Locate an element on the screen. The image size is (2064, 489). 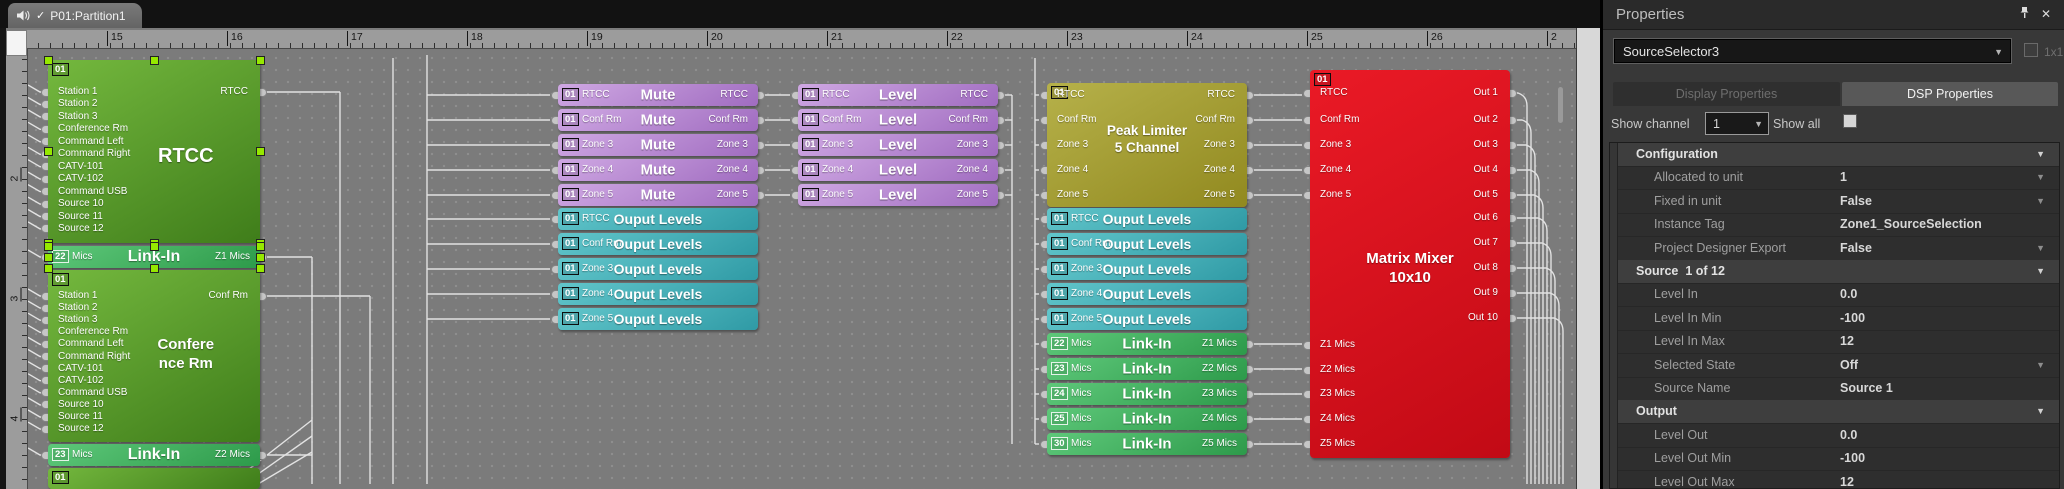
close-icon: ✕ is located at coordinates (2046, 14).